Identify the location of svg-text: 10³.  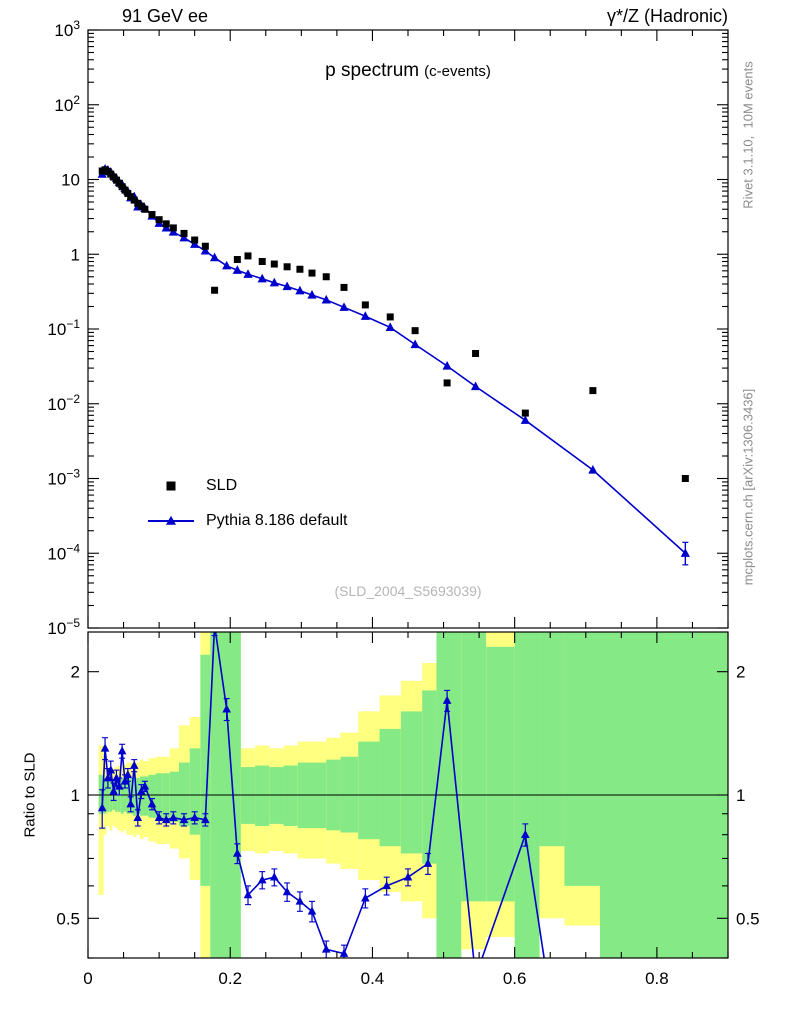
(67, 29).